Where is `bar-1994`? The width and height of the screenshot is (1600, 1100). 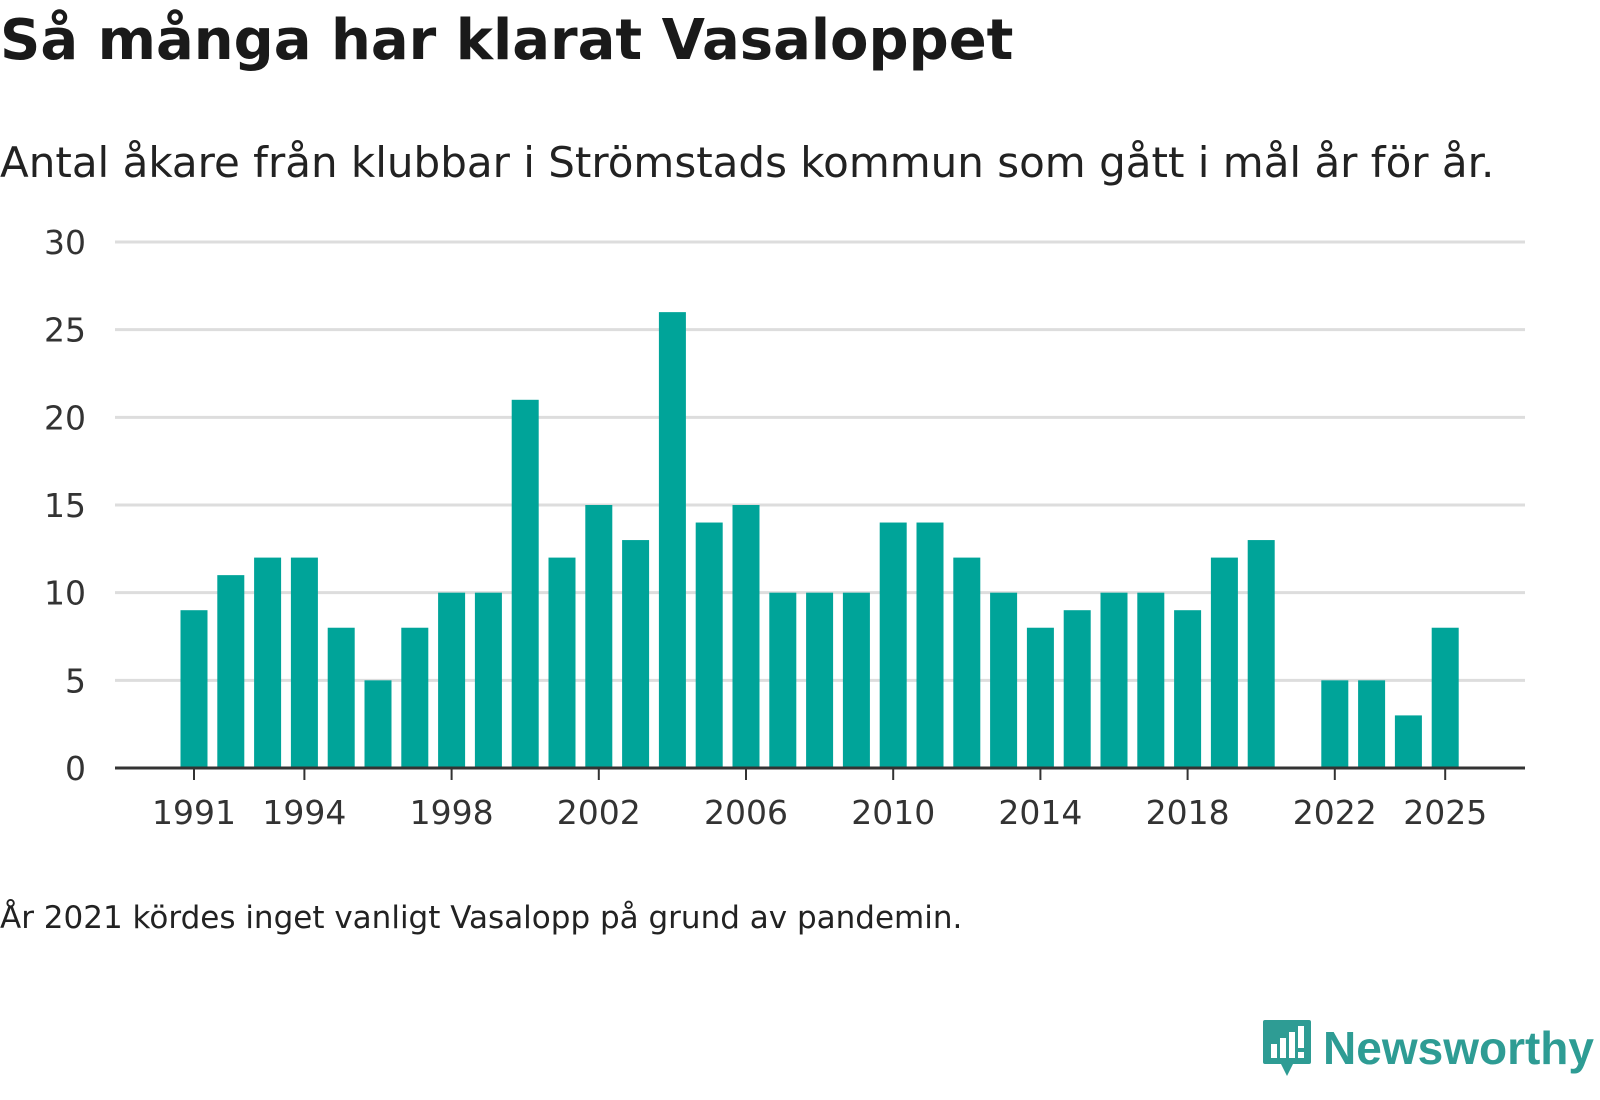 bar-1994 is located at coordinates (304, 662).